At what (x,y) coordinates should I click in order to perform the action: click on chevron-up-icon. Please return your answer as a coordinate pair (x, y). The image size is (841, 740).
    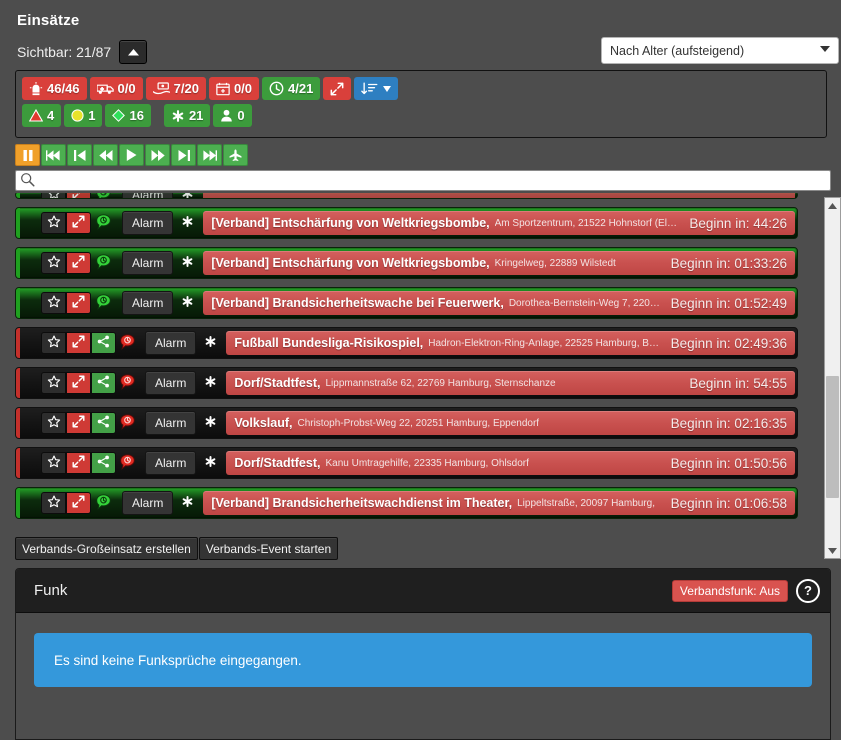
    Looking at the image, I should click on (133, 52).